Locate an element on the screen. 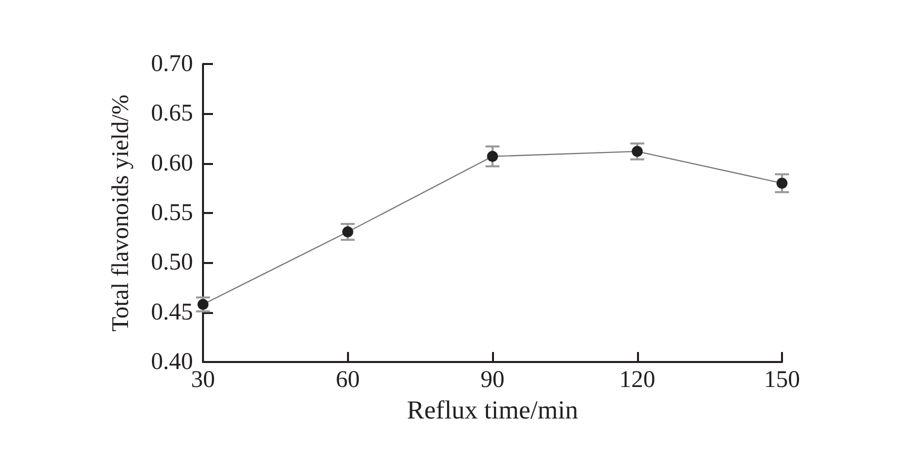 This screenshot has height=464, width=912. x-axis-title: Reflux time/min is located at coordinates (492, 409).